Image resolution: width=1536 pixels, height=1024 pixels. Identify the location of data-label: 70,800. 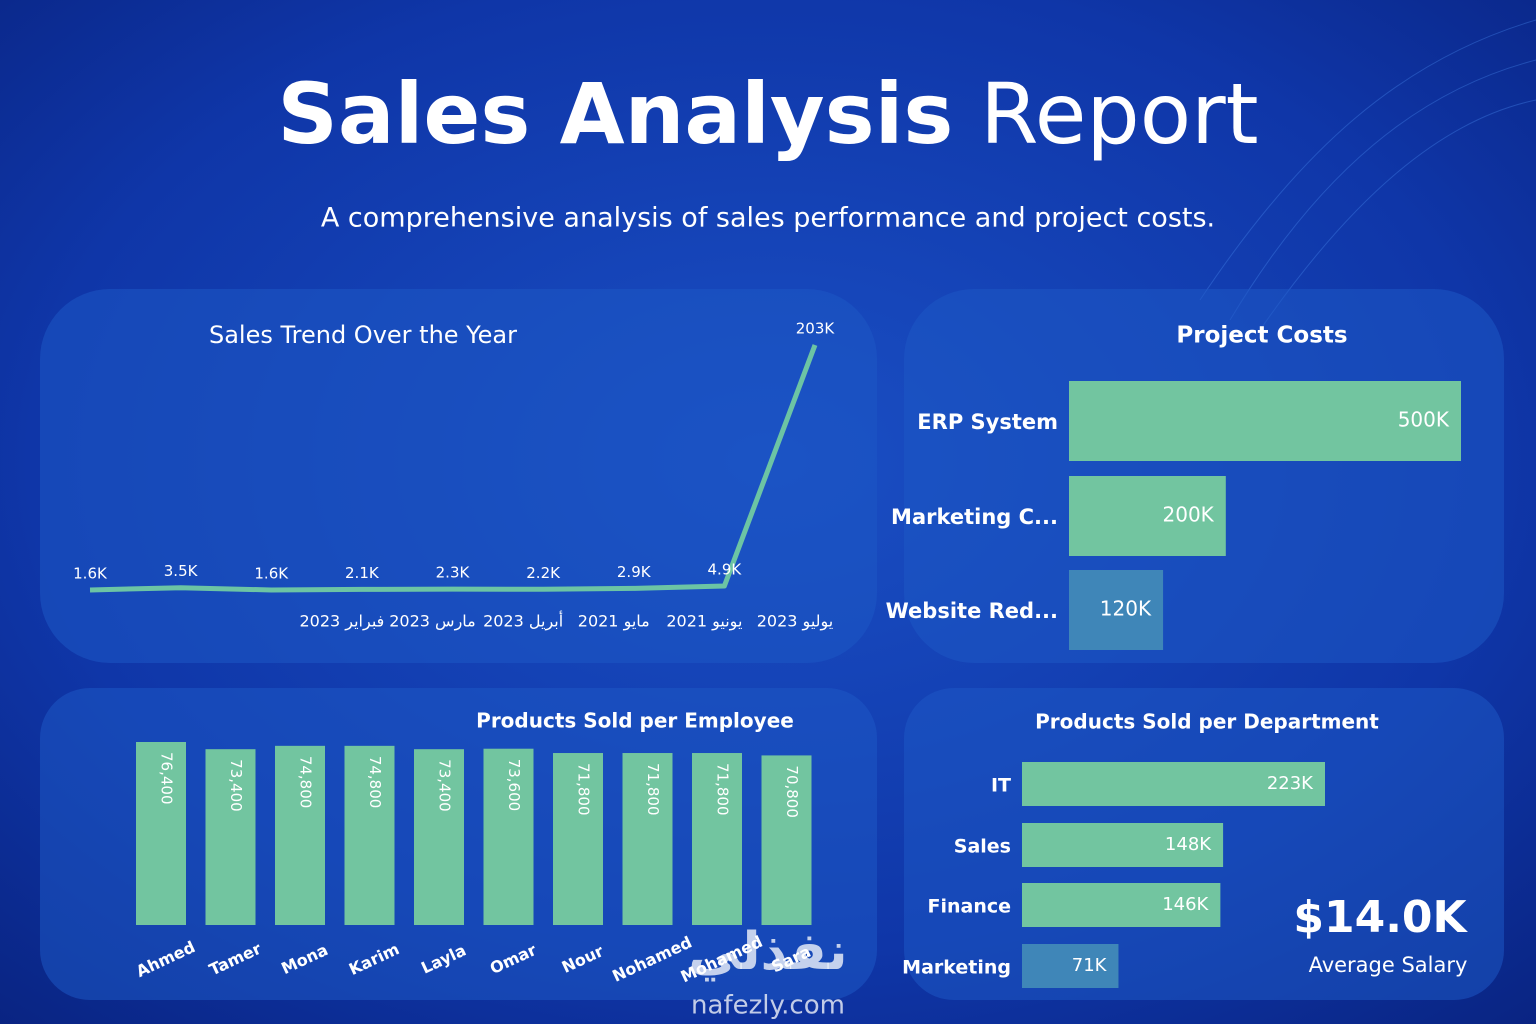
(792, 791).